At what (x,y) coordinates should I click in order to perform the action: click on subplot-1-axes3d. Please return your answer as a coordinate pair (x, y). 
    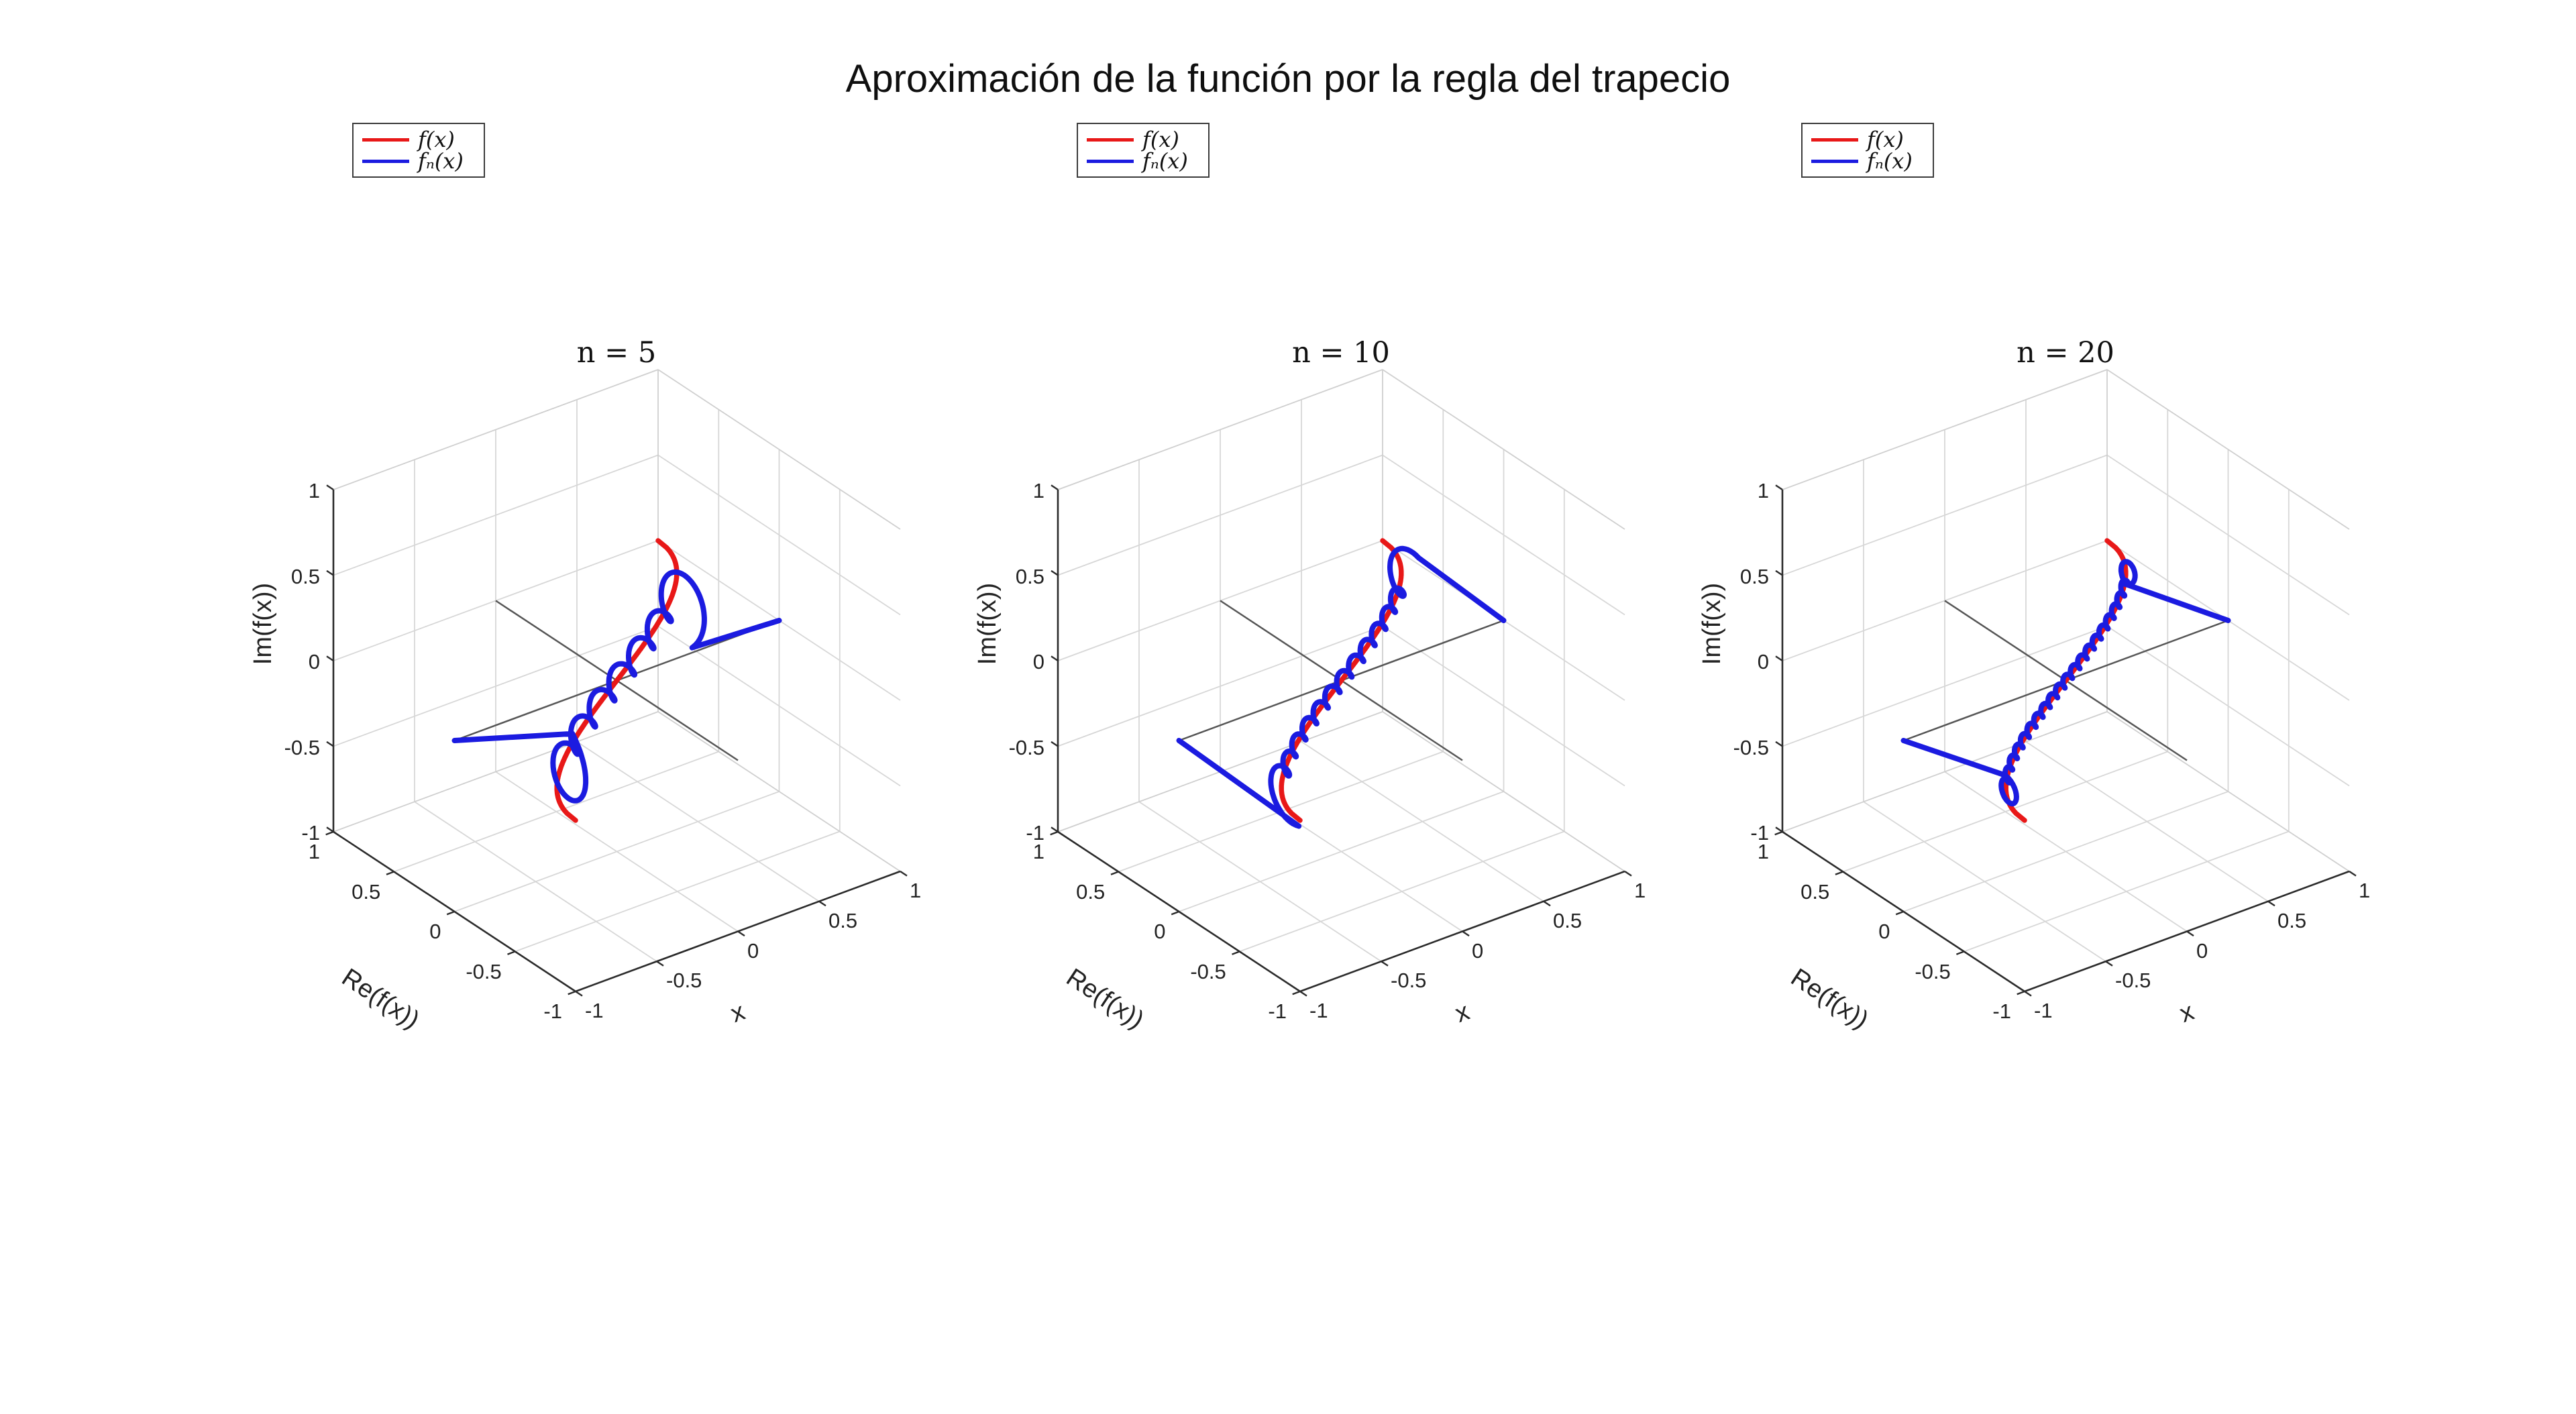
    Looking at the image, I should click on (1341, 683).